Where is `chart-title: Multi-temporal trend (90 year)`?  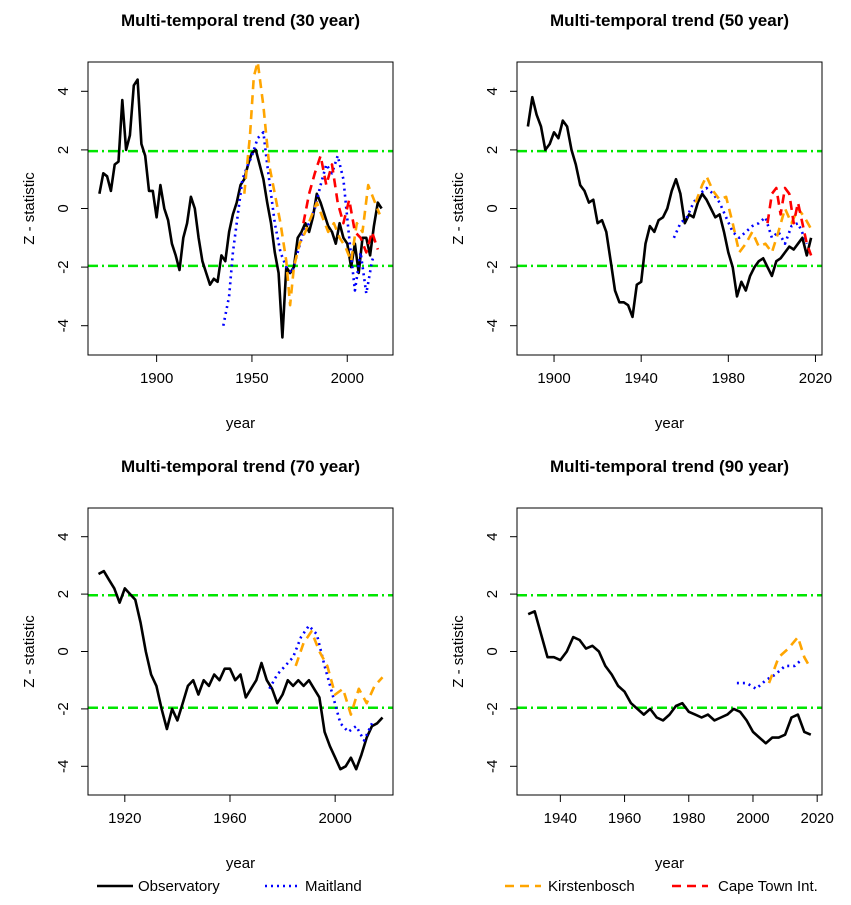 chart-title: Multi-temporal trend (90 year) is located at coordinates (669, 466).